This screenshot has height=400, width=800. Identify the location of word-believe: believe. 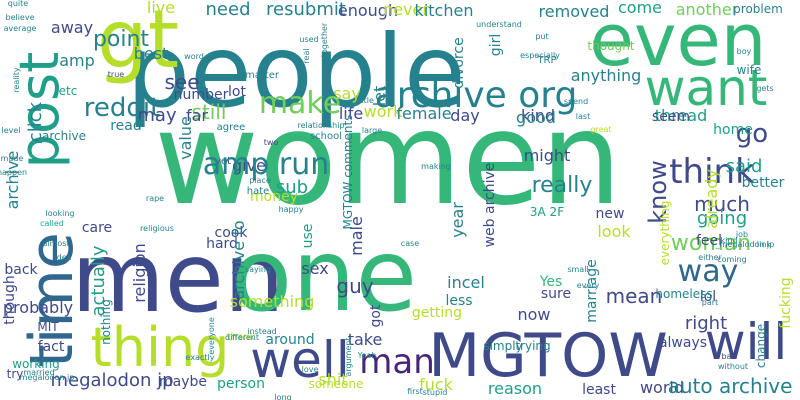
(20, 17).